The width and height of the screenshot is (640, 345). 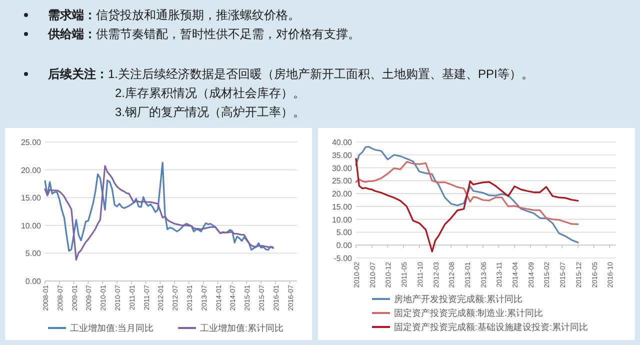 I want to click on text: 2.库存累积情况（成材社会库存）。, so click(x=210, y=93).